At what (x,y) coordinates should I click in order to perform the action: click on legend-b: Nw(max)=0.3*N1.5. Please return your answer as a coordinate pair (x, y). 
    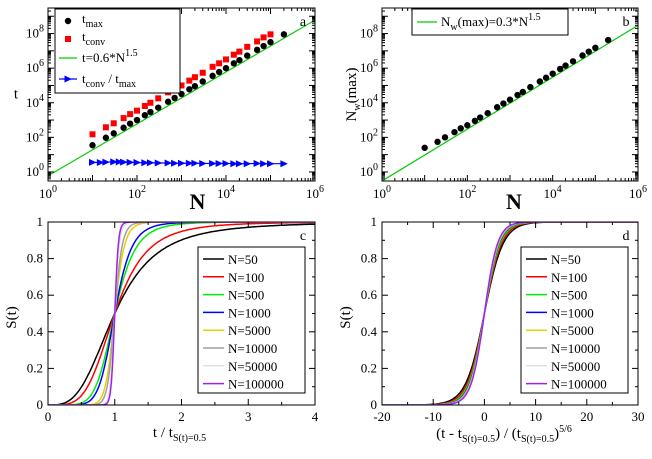
    Looking at the image, I should click on (490, 22).